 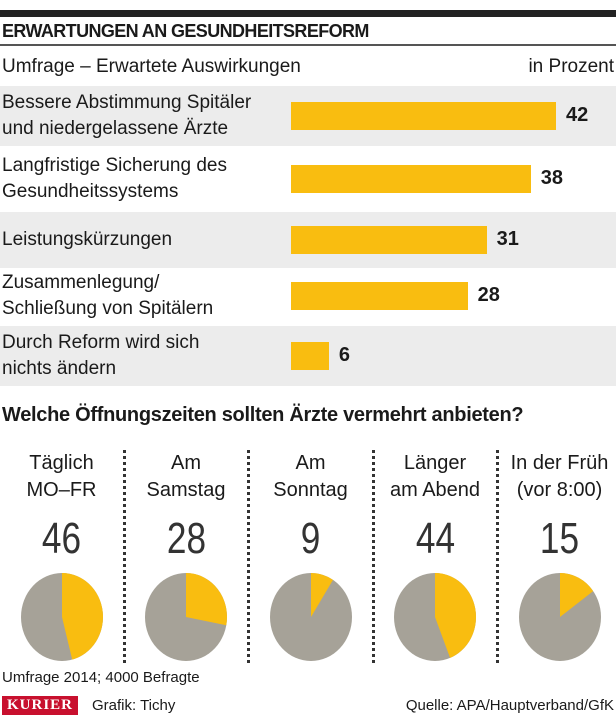 I want to click on bar-unit: in Prozent, so click(x=571, y=66).